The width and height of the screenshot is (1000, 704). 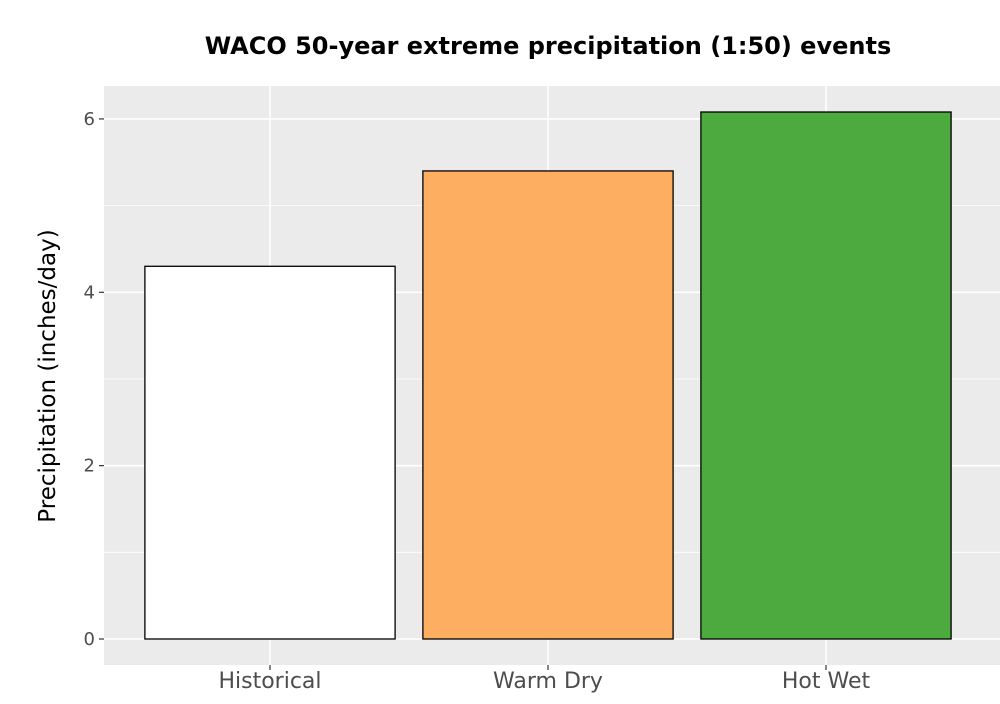 I want to click on y-axis-label: Precipitation (inches/day), so click(x=48, y=375).